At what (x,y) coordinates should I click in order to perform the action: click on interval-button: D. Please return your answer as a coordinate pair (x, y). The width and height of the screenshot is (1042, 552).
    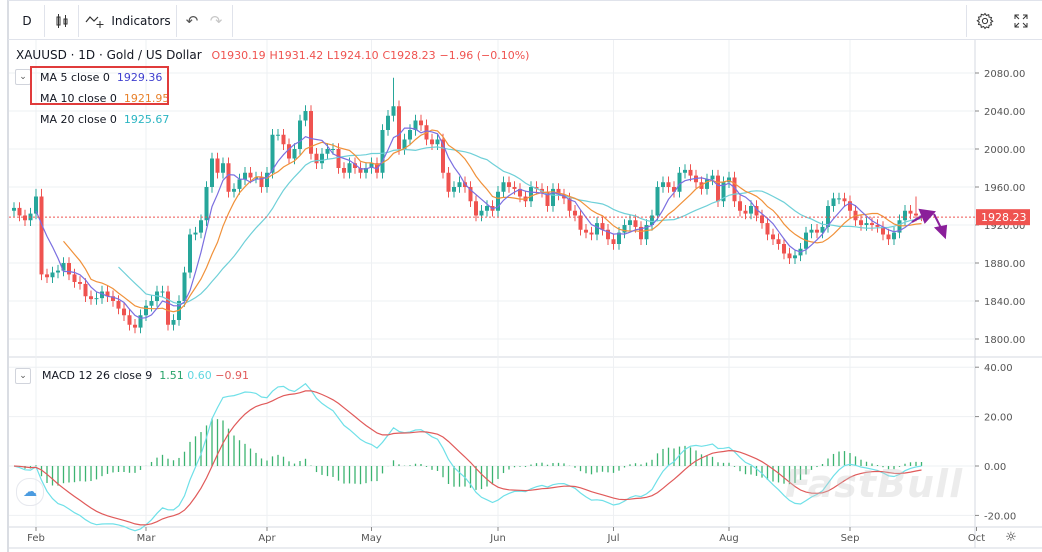
    Looking at the image, I should click on (27, 20).